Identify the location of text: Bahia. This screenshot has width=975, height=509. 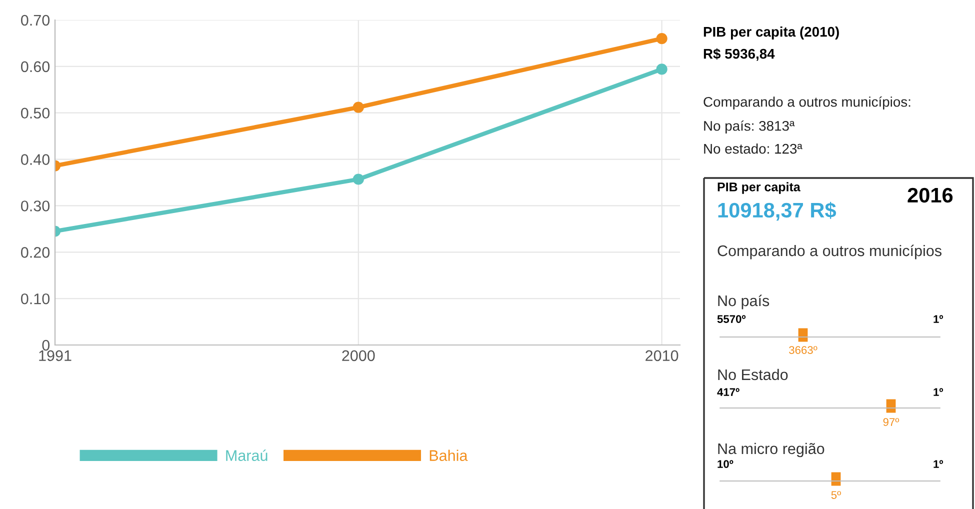
(449, 455).